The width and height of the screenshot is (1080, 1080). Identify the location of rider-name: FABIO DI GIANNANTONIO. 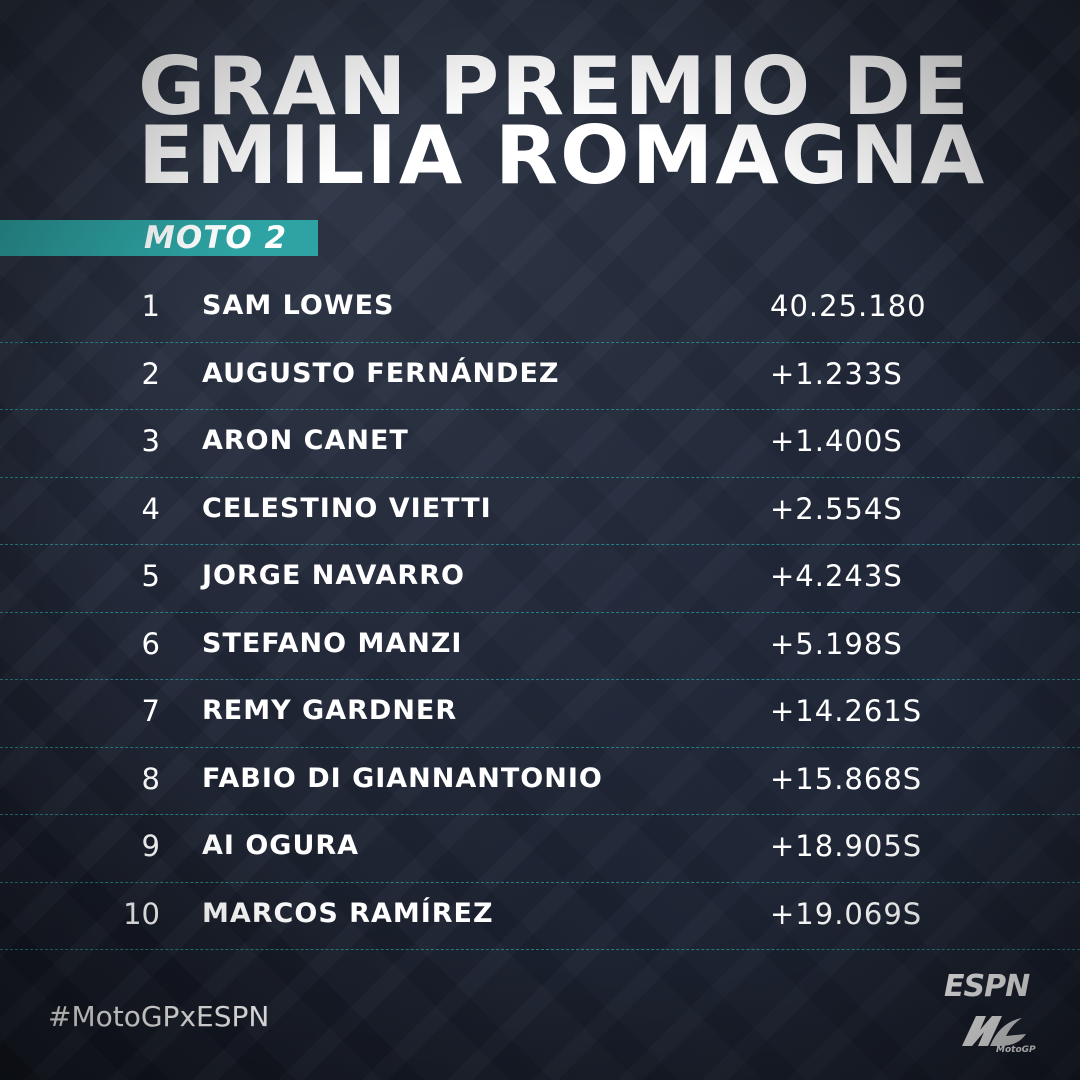
(402, 778).